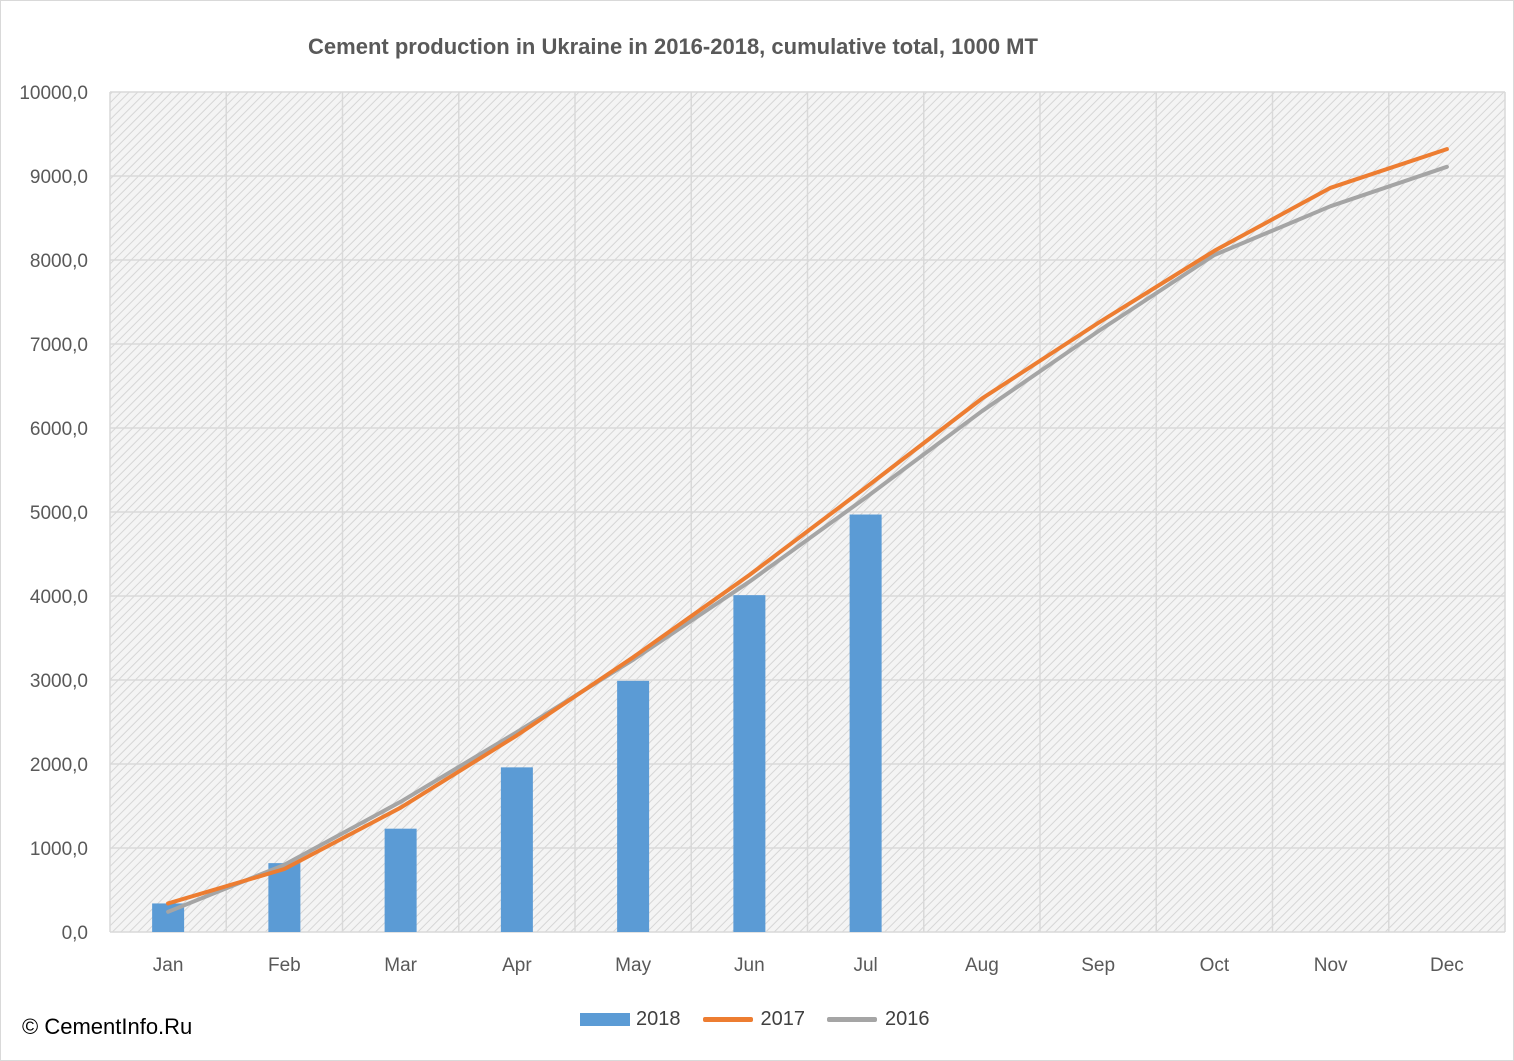  What do you see at coordinates (284, 897) in the screenshot?
I see `bar-2018-feb` at bounding box center [284, 897].